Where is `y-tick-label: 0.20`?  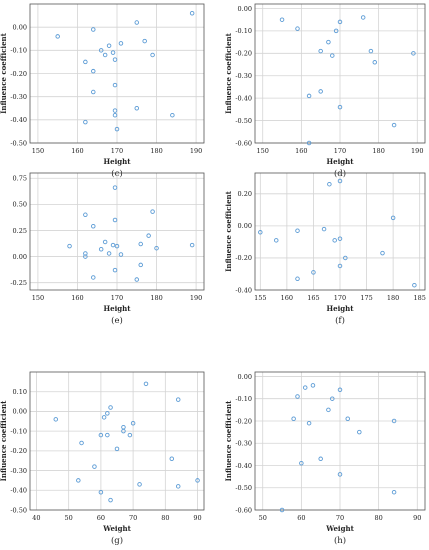 y-tick-label: 0.20 is located at coordinates (245, 194).